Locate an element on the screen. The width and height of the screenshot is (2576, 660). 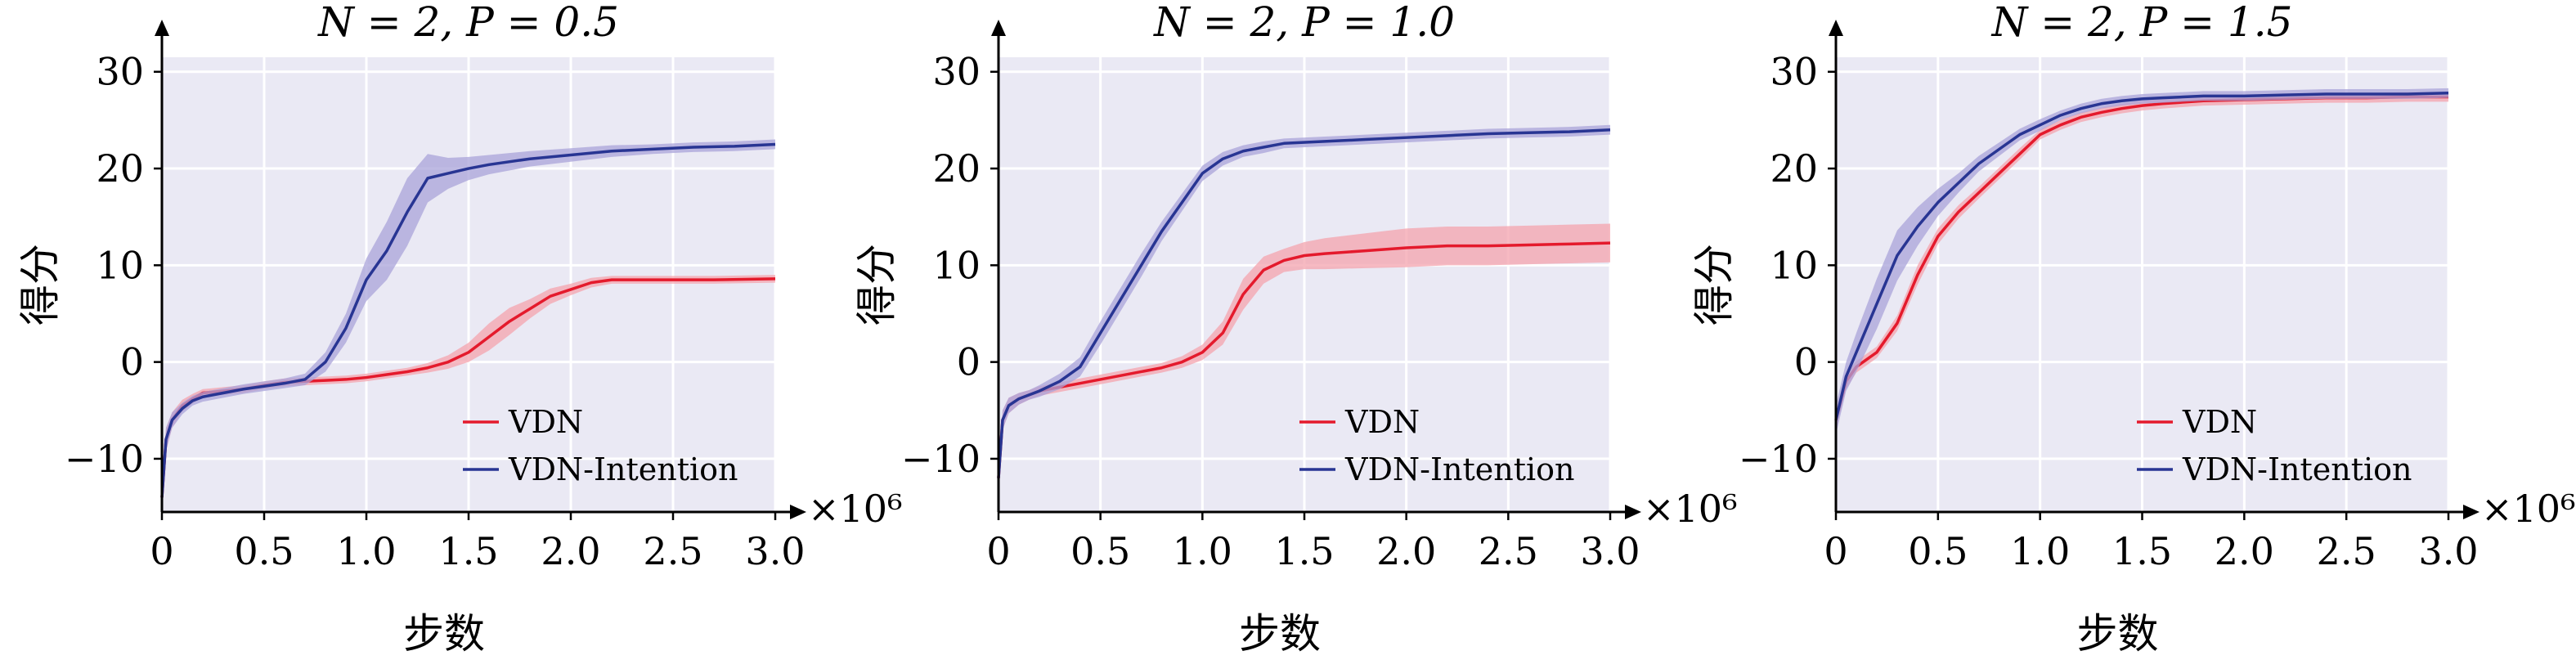
series-band-vdn-intention is located at coordinates (1304, 306).